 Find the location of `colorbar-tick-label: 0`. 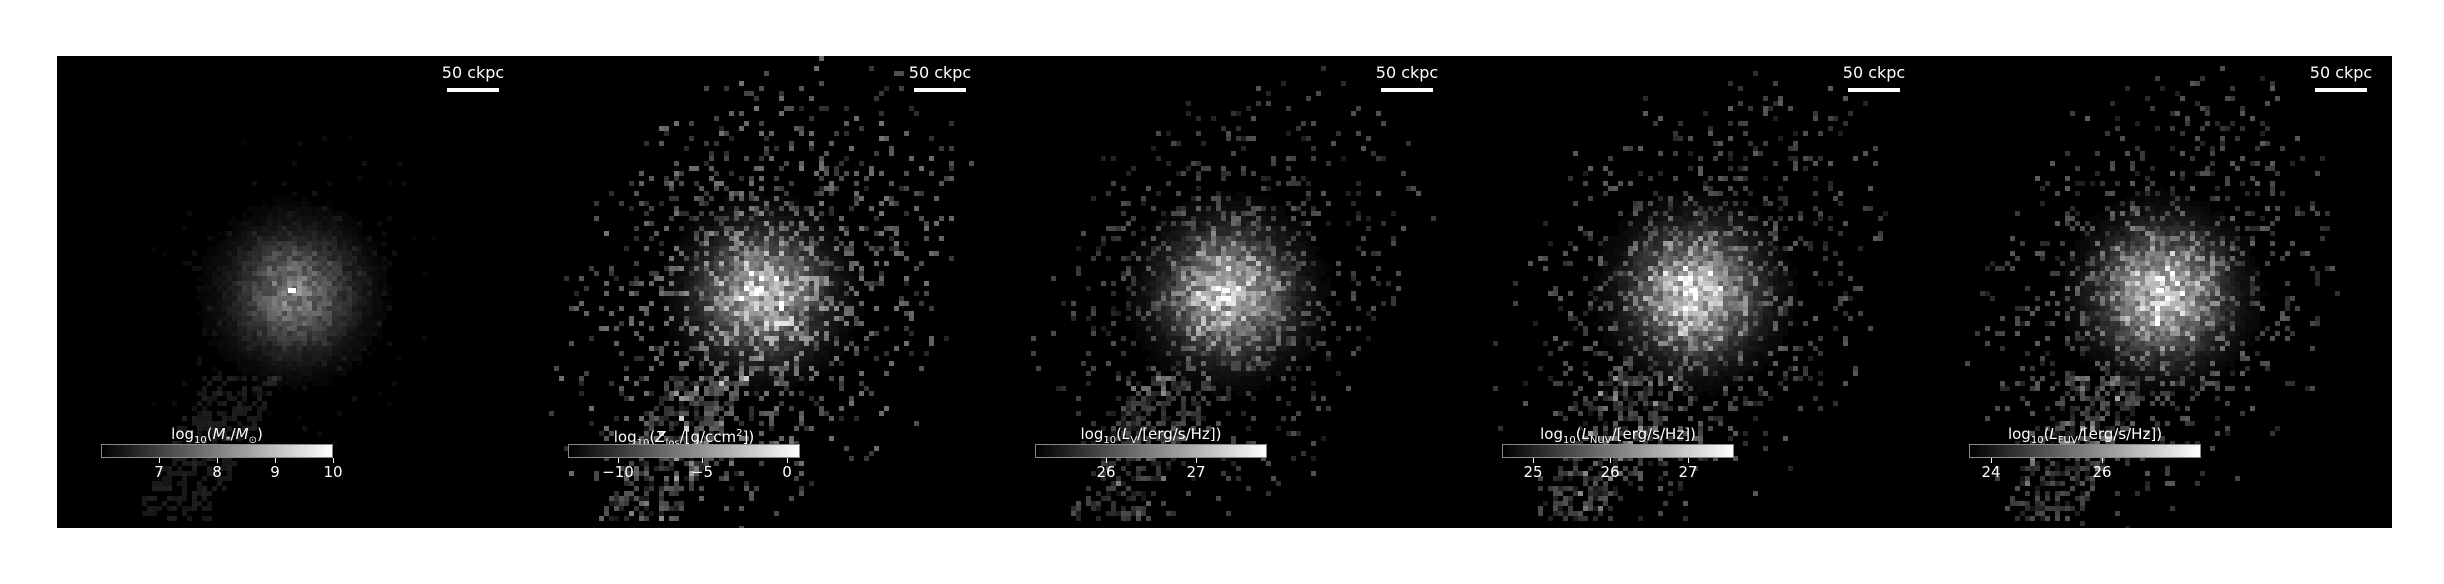

colorbar-tick-label: 0 is located at coordinates (787, 472).